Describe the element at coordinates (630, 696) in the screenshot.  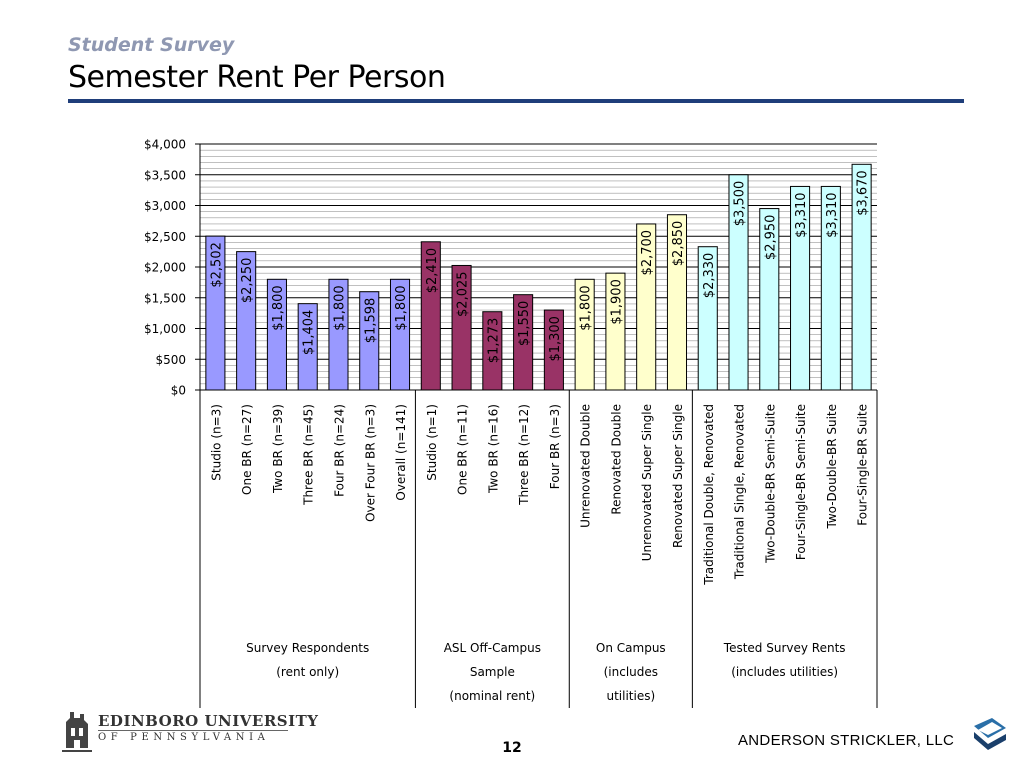
I see `group-label: utilities)` at that location.